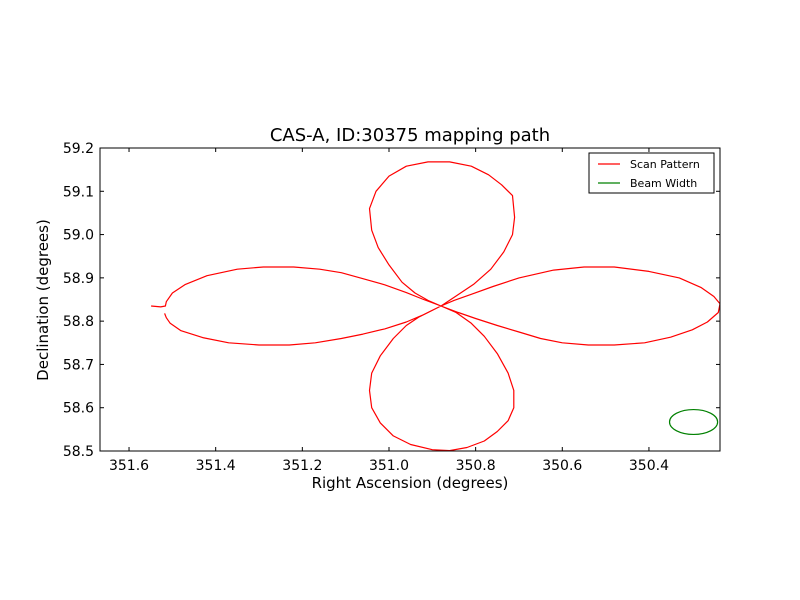 This screenshot has height=600, width=800. I want to click on legend-box, so click(651, 173).